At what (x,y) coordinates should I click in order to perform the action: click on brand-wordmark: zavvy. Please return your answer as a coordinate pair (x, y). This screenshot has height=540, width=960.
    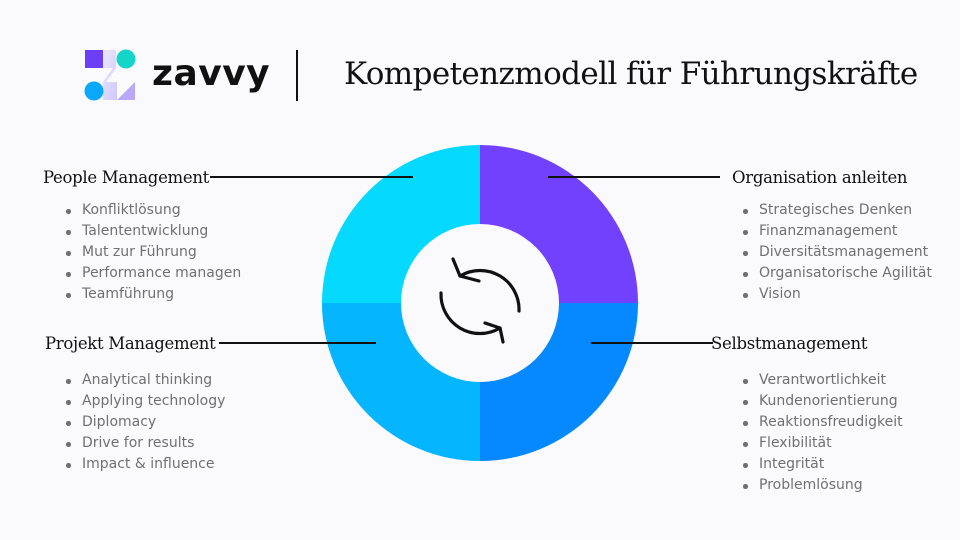
    Looking at the image, I should click on (211, 73).